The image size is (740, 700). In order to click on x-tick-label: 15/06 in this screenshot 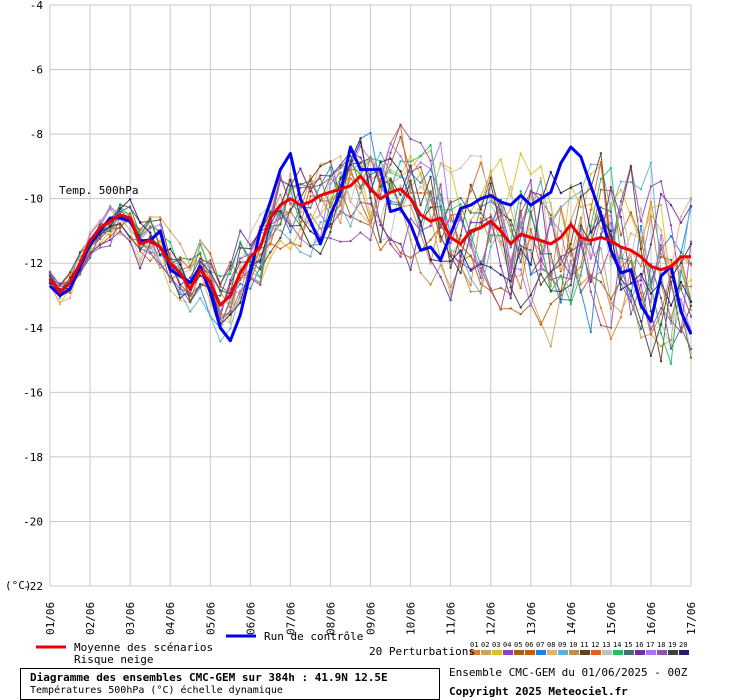, I will do `click(611, 618)`.